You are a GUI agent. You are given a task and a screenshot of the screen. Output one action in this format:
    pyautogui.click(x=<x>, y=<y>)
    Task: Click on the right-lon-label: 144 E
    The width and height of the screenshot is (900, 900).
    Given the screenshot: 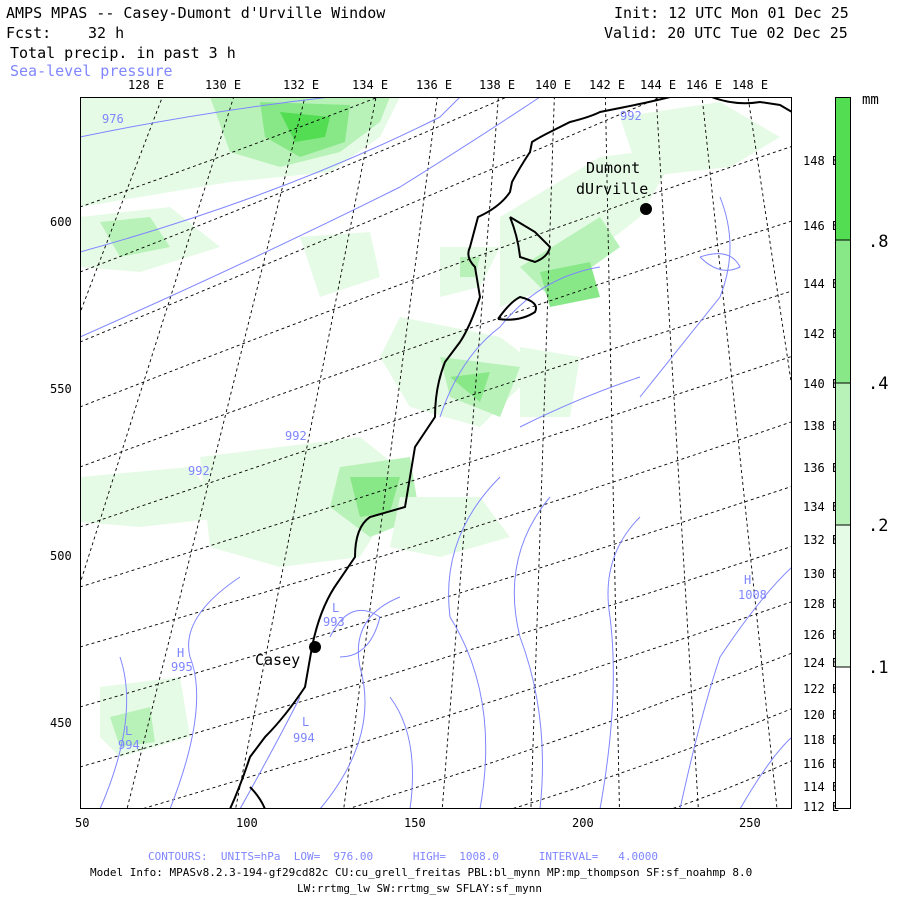 What is the action you would take?
    pyautogui.click(x=821, y=284)
    